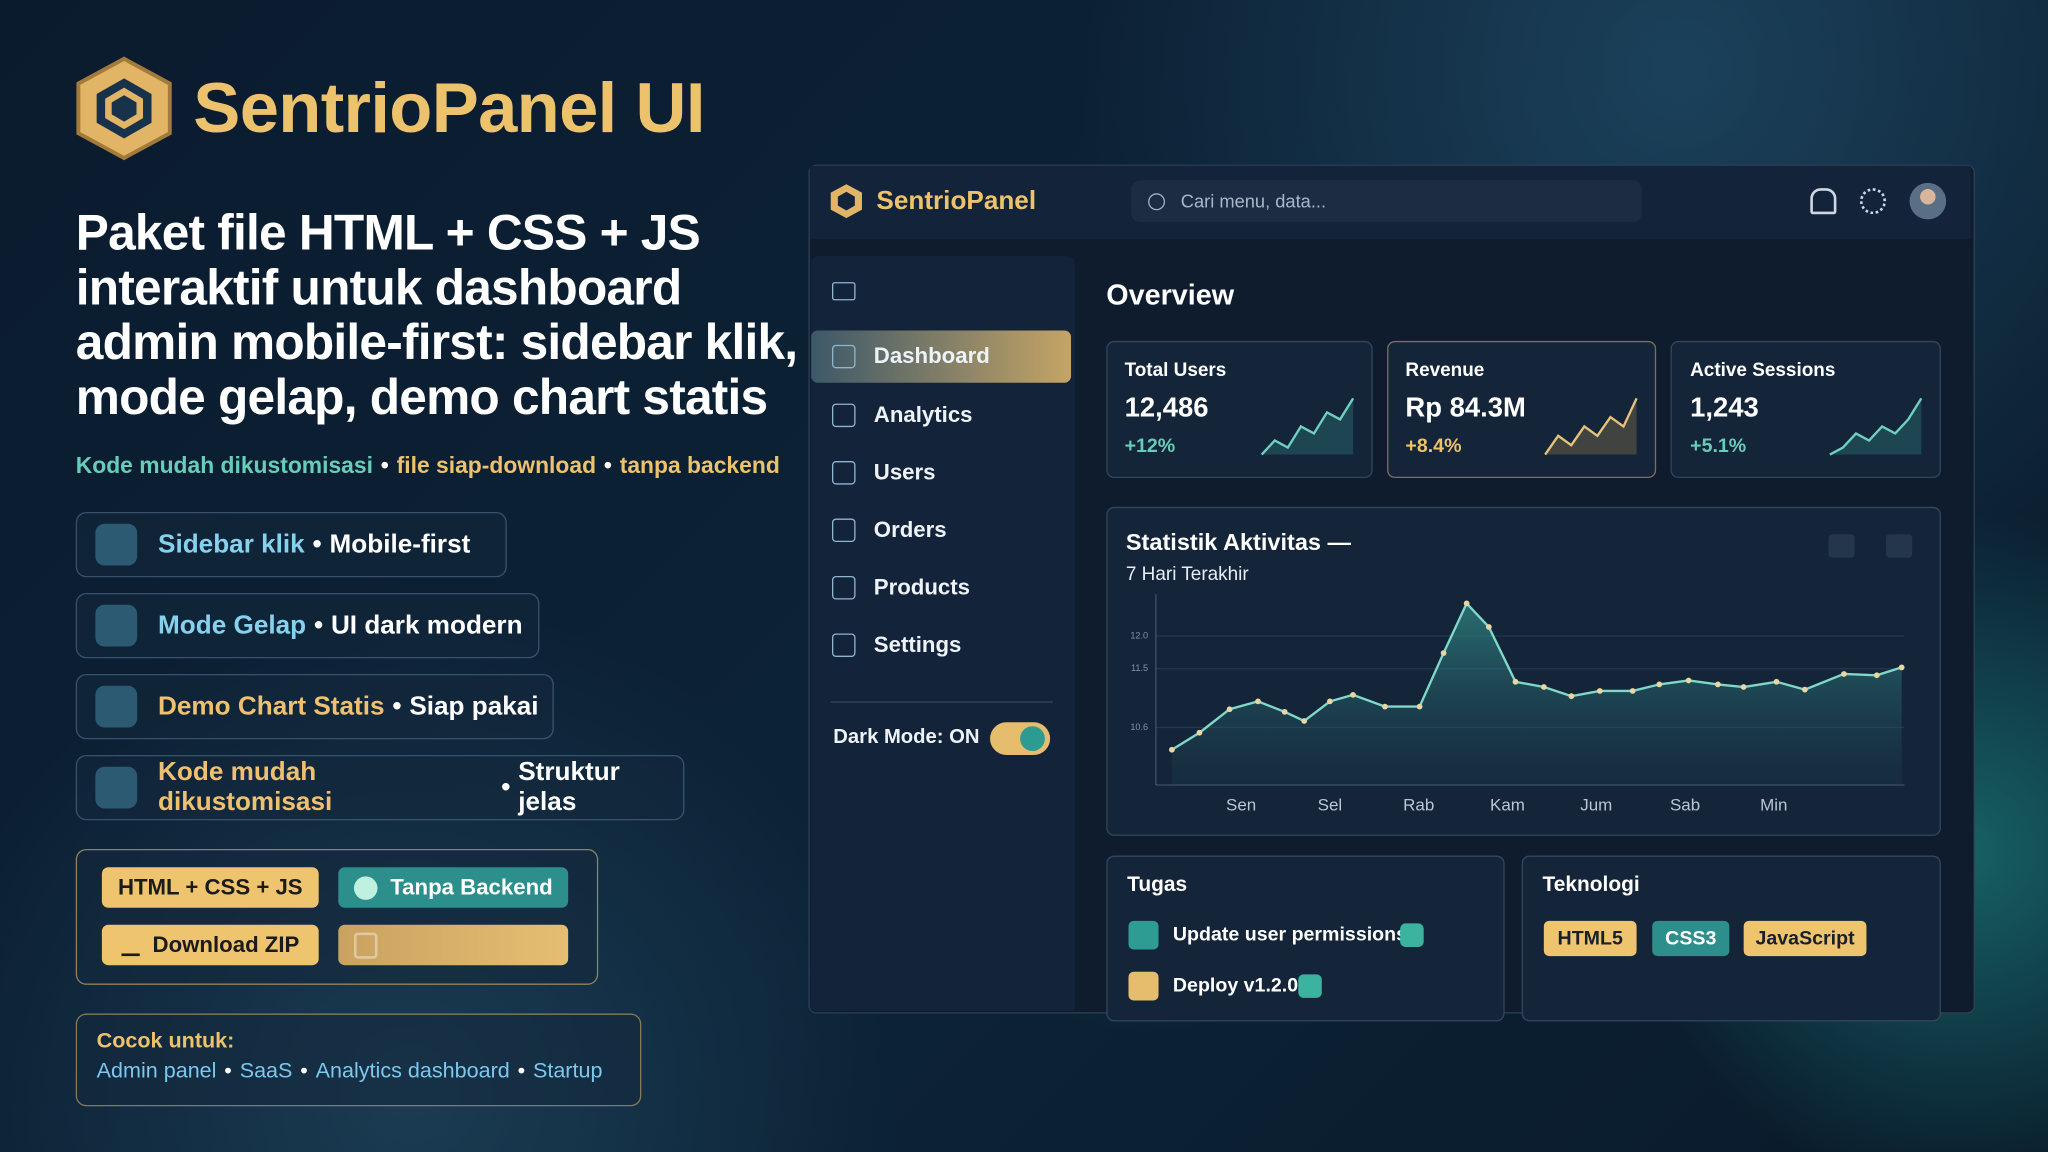 The height and width of the screenshot is (1152, 2048). I want to click on search-icon, so click(1157, 201).